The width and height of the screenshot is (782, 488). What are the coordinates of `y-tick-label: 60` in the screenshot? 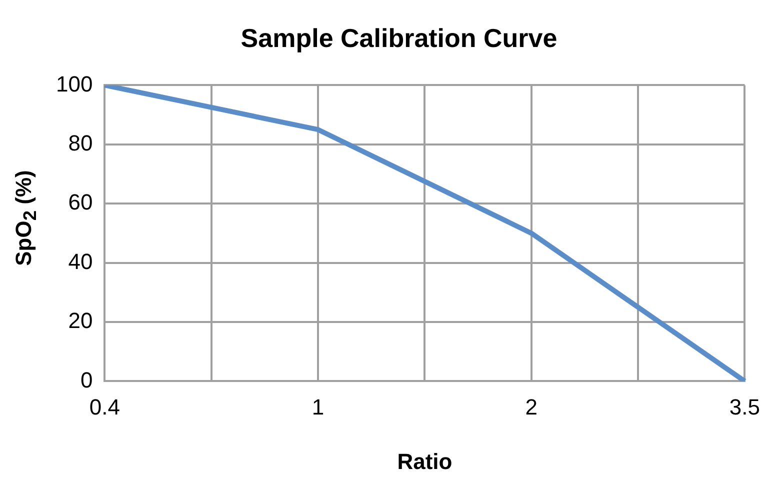 It's located at (80, 202).